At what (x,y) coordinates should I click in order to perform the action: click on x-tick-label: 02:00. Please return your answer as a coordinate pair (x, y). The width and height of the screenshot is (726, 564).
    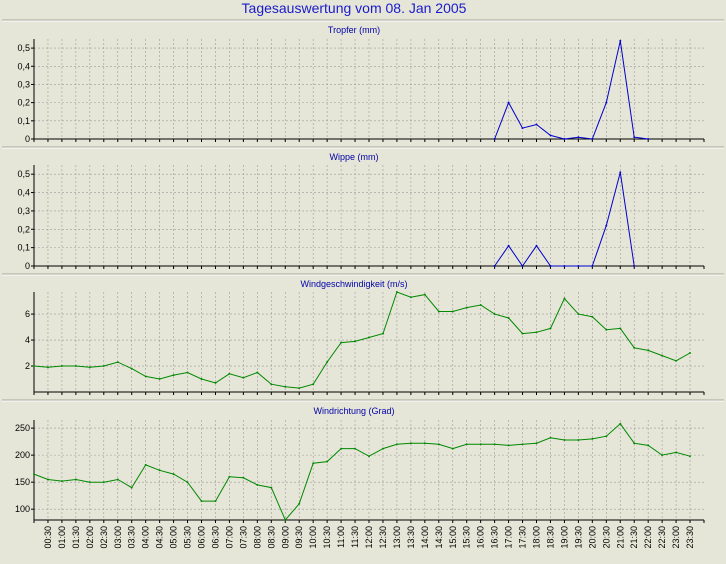
    Looking at the image, I should click on (90, 537).